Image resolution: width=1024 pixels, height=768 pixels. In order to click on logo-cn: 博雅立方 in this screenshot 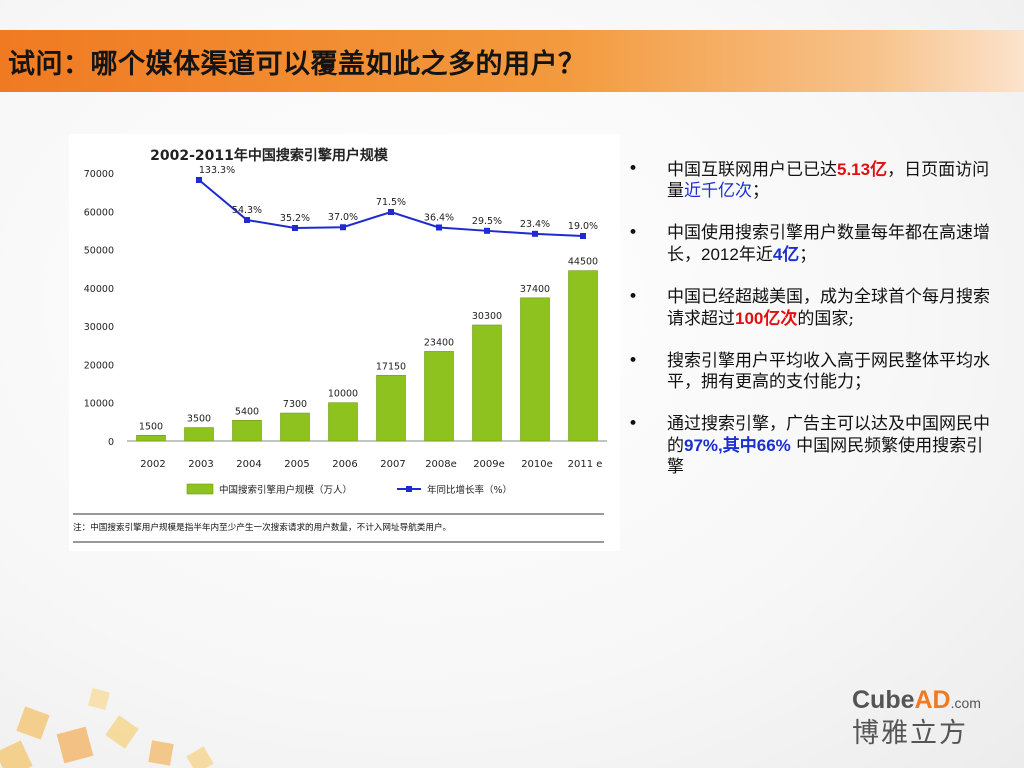, I will do `click(910, 733)`.